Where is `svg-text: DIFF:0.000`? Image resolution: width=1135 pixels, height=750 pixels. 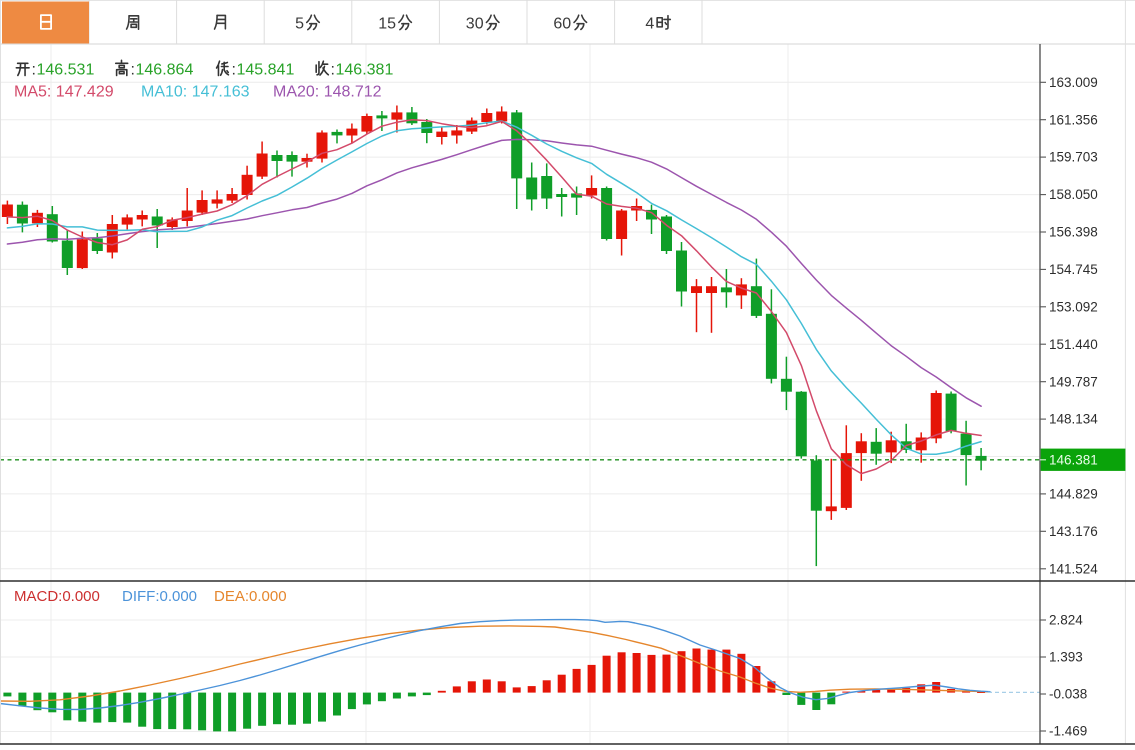 svg-text: DIFF:0.000 is located at coordinates (159, 596).